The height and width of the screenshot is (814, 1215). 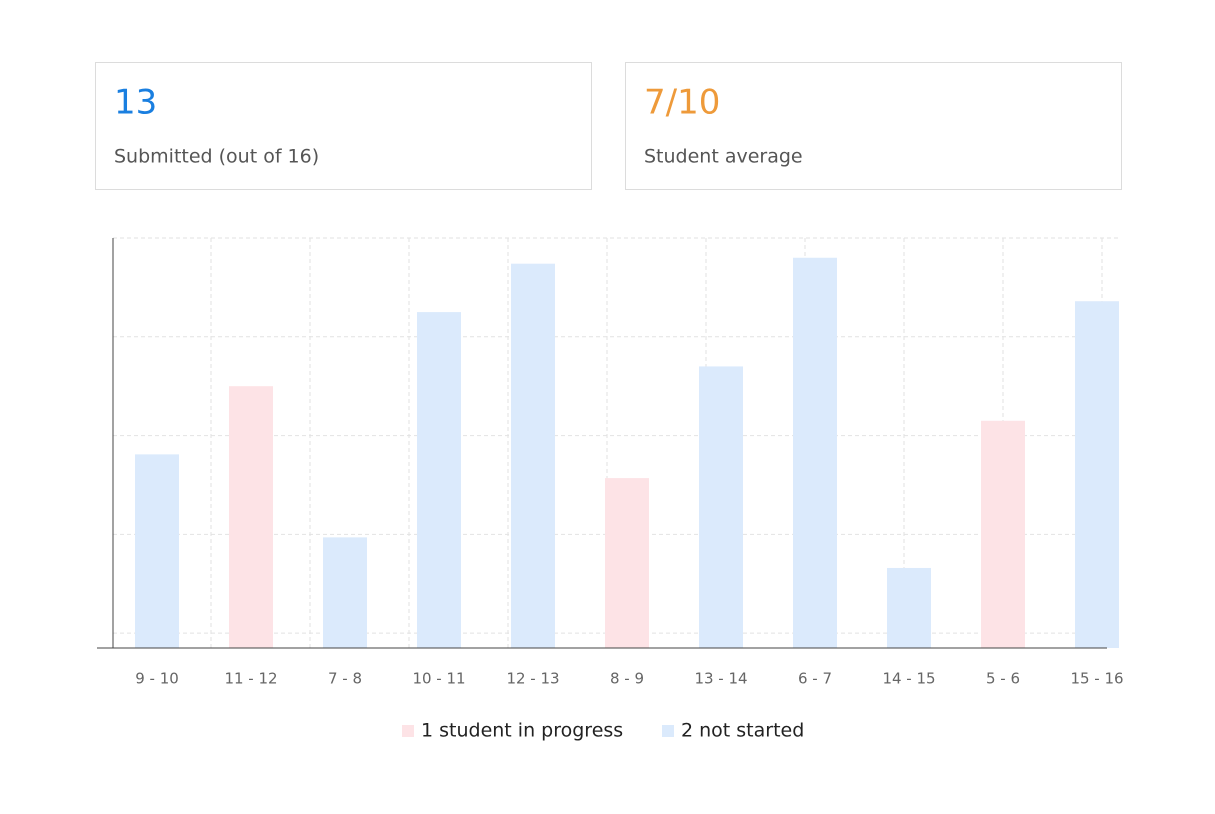 I want to click on x-tick-label: 5 - 6, so click(x=1003, y=679).